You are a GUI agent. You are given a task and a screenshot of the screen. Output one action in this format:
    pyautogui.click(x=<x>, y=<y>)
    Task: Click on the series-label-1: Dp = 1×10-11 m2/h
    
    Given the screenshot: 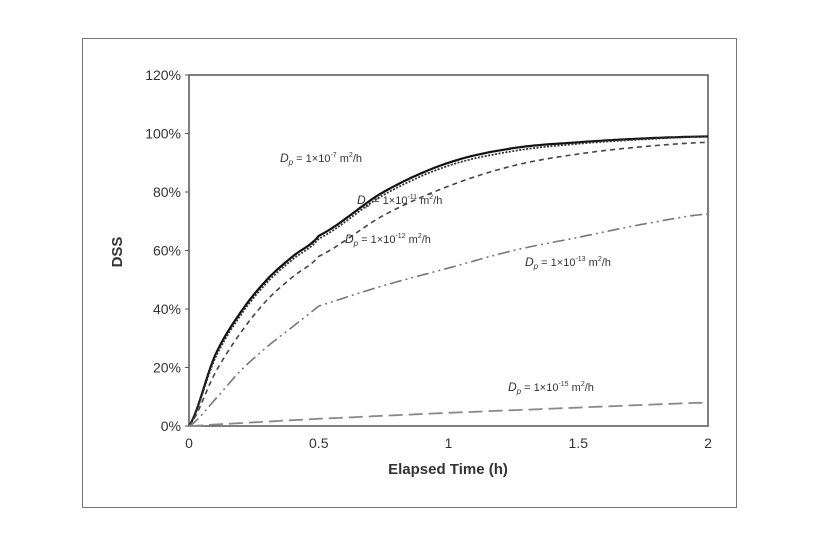 What is the action you would take?
    pyautogui.click(x=399, y=201)
    